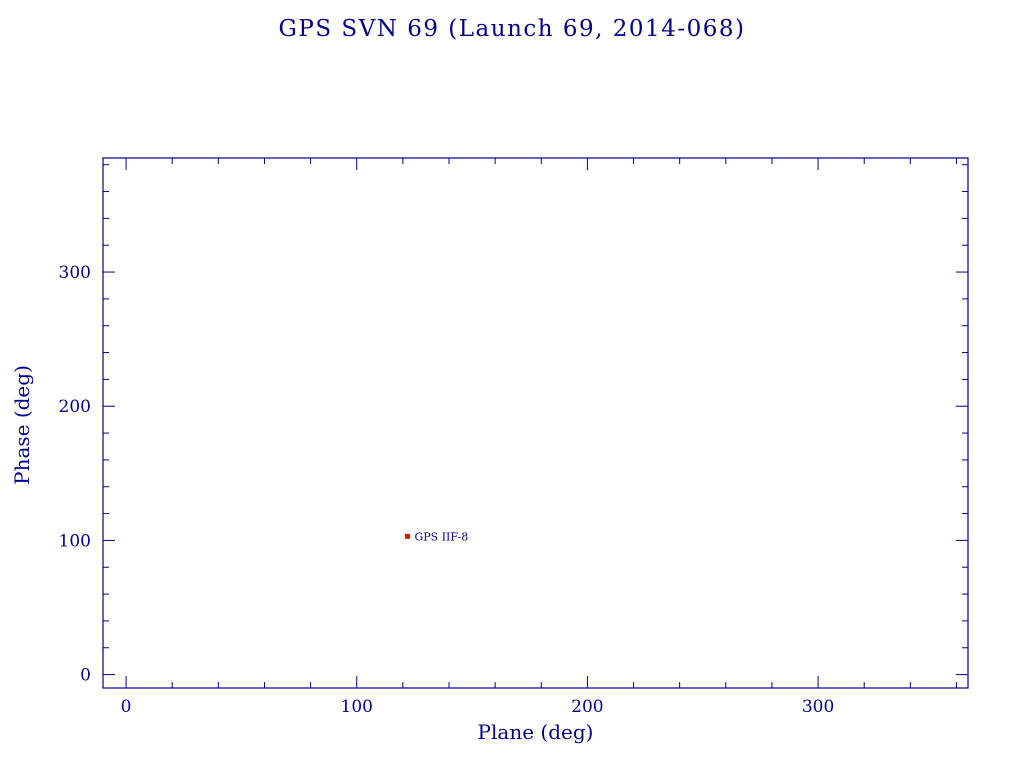 The width and height of the screenshot is (1024, 768). Describe the element at coordinates (818, 707) in the screenshot. I see `x-tick-label: 300` at that location.